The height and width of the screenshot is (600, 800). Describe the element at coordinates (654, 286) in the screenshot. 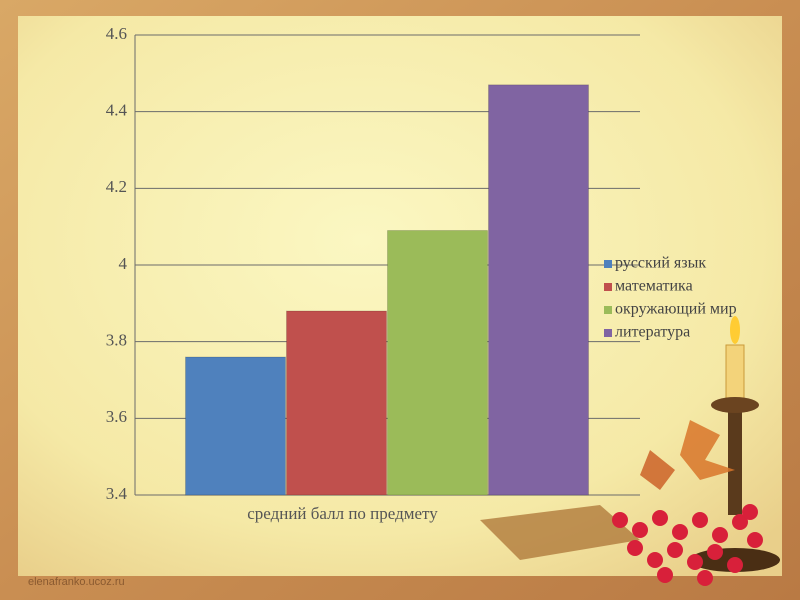

I see `legend-label: математика` at that location.